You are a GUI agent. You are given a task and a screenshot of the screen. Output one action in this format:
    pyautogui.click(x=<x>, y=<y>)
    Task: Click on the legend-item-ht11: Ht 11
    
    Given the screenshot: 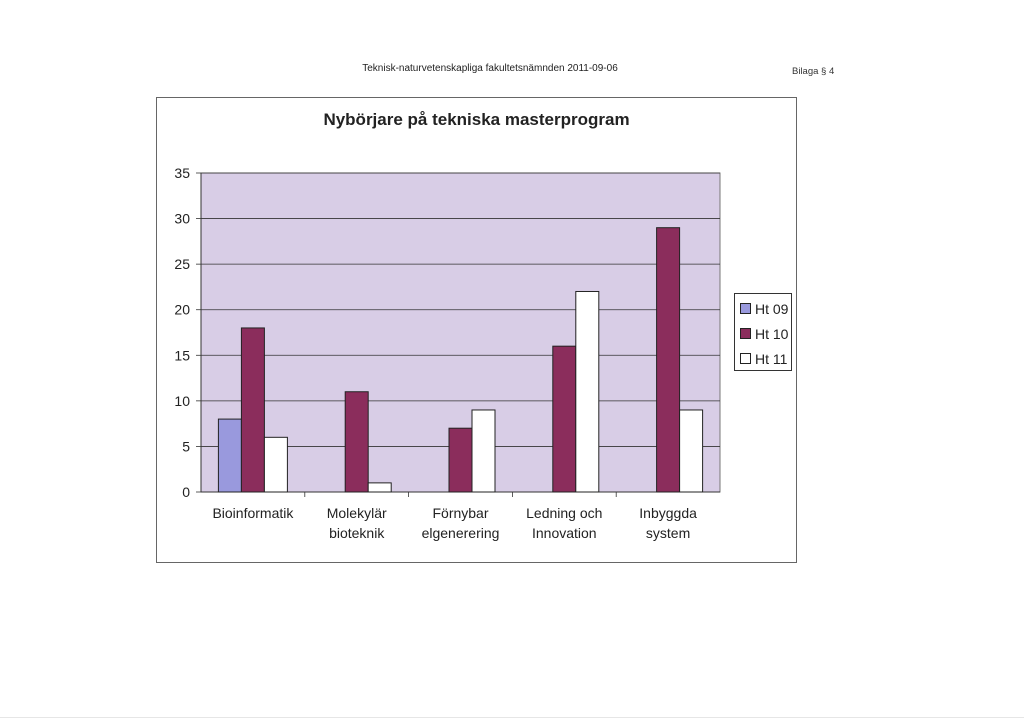 What is the action you would take?
    pyautogui.click(x=765, y=358)
    